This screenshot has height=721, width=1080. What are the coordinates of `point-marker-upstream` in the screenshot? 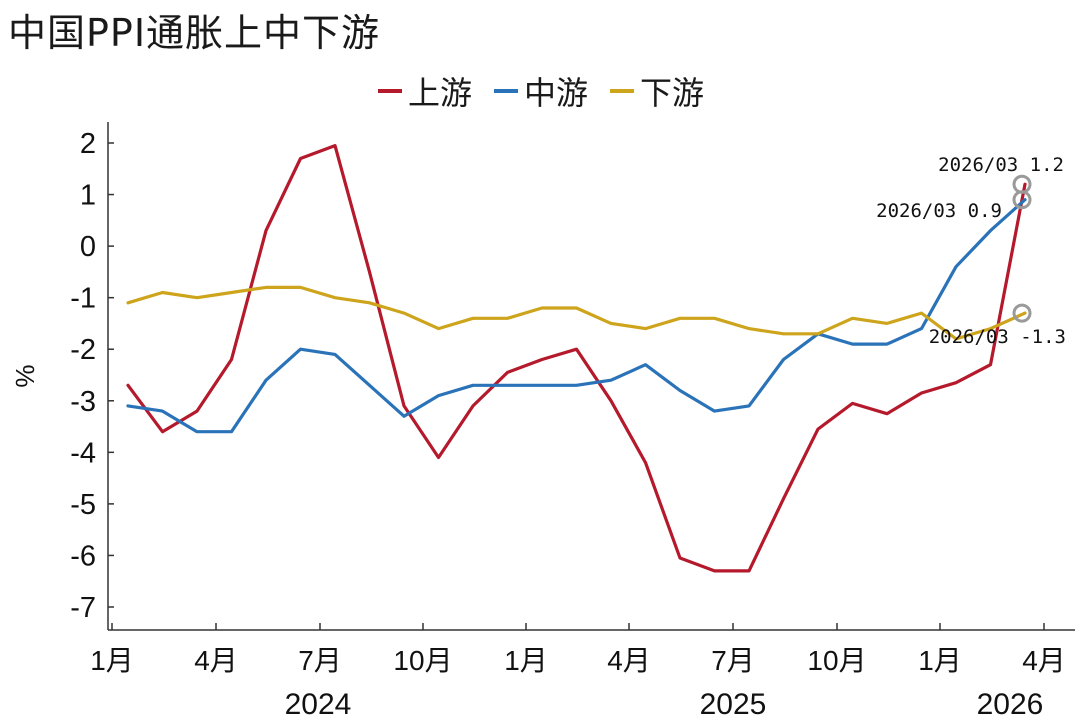 It's located at (1022, 184).